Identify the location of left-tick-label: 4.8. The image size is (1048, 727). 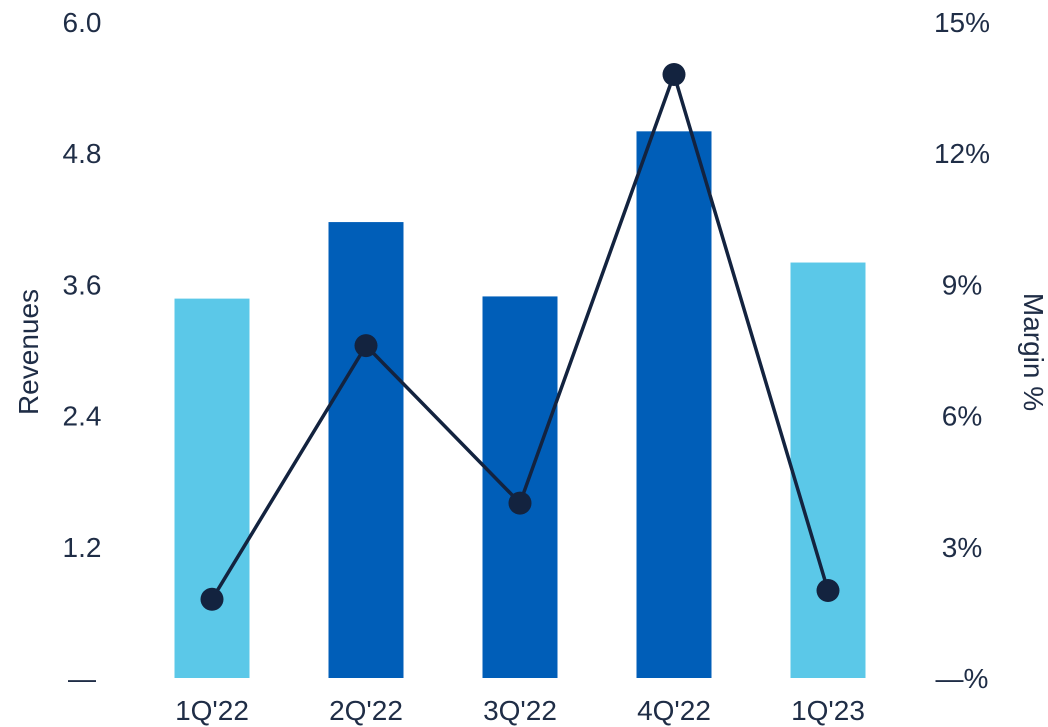
(82, 153).